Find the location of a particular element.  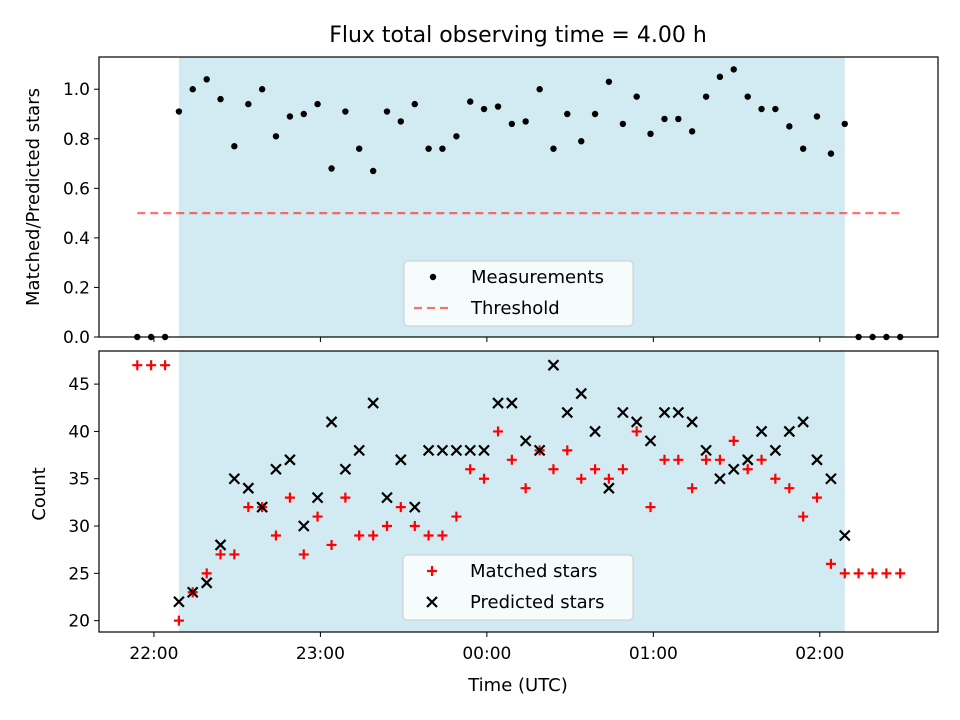

top-y-axis-label: Matched/Predicted stars is located at coordinates (33, 197).